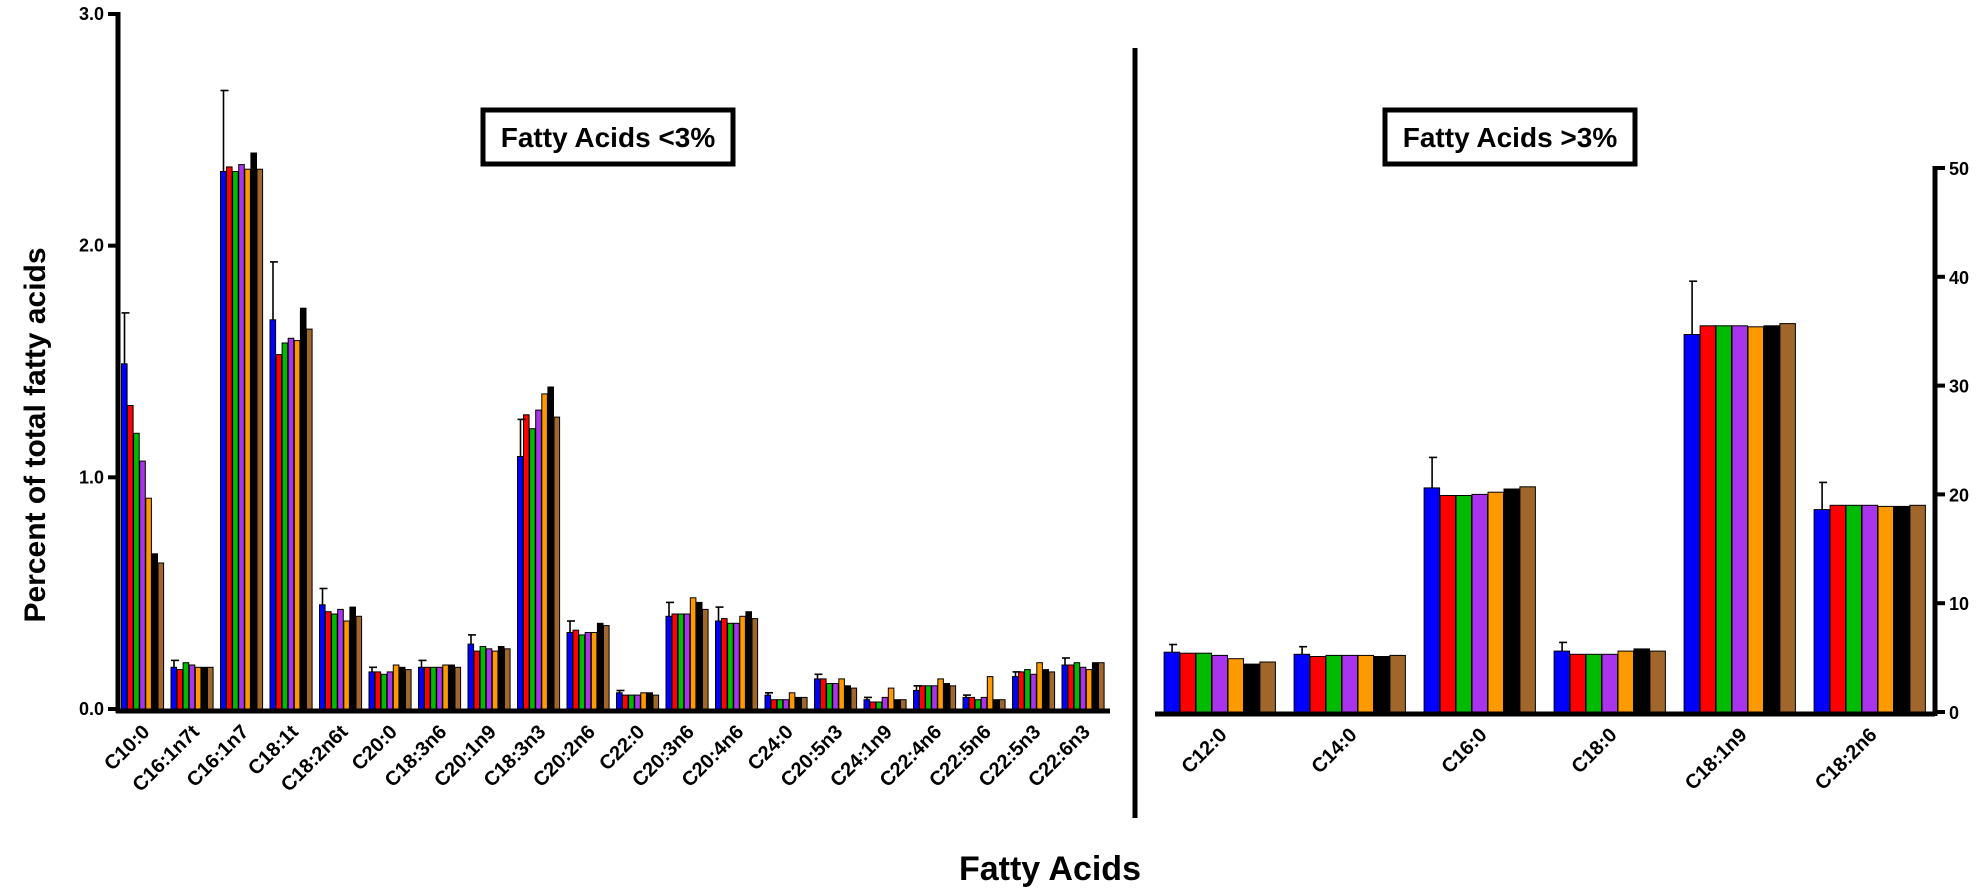 The image size is (1977, 889). I want to click on category-label-C18:2n6: C18:2n6, so click(1846, 759).